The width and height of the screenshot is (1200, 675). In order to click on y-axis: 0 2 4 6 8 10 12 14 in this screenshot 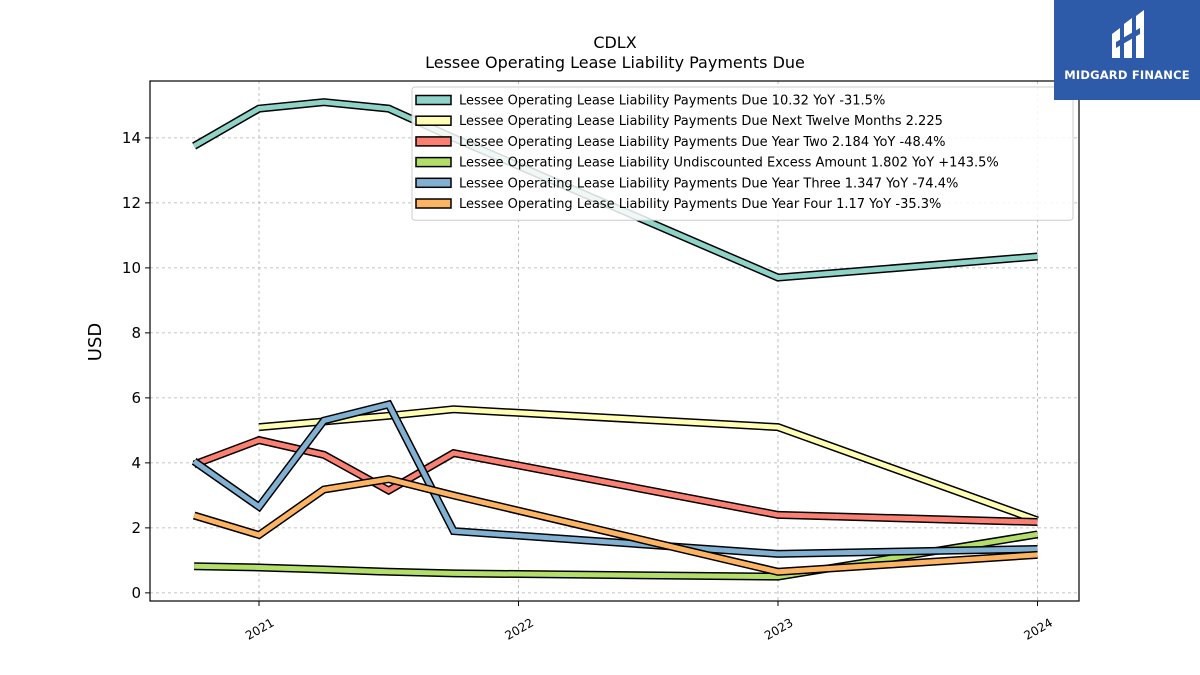, I will do `click(136, 365)`.